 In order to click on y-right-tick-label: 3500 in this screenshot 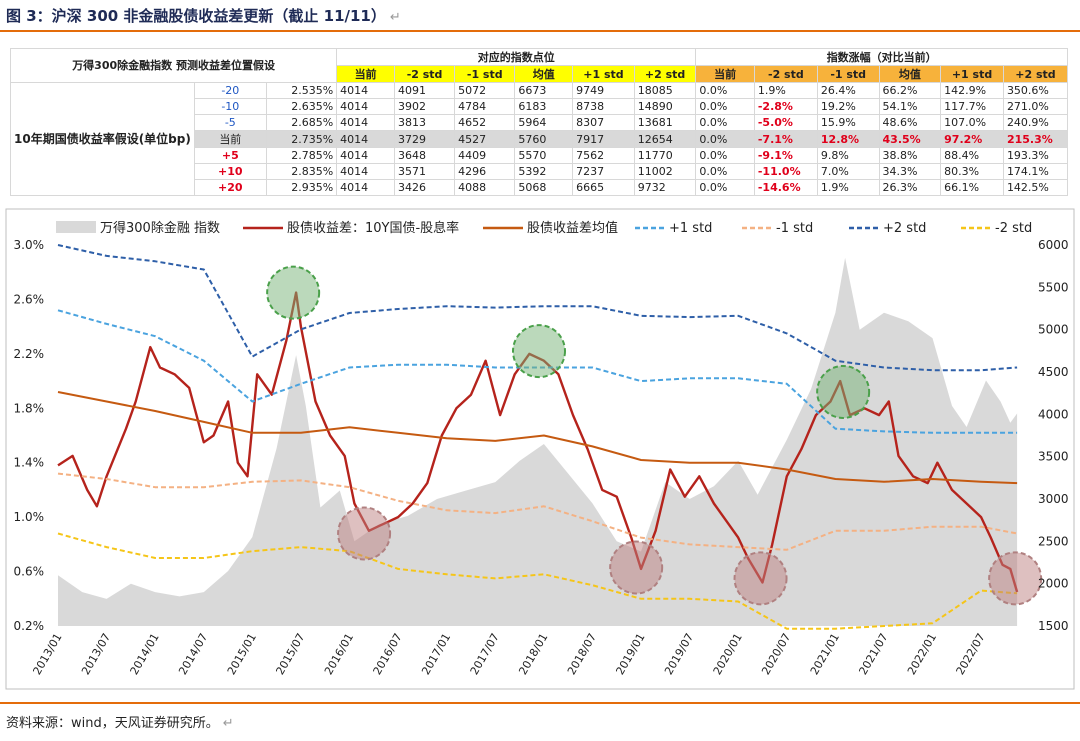, I will do `click(1053, 457)`.